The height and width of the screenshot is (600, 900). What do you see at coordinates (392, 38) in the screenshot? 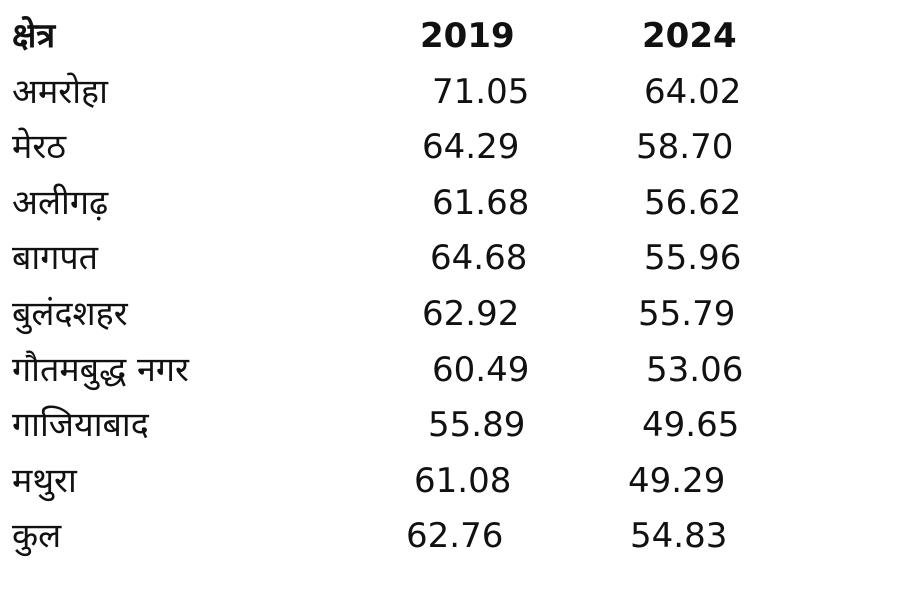
I see `table-header-row: क्षेत्र 2019 2024` at bounding box center [392, 38].